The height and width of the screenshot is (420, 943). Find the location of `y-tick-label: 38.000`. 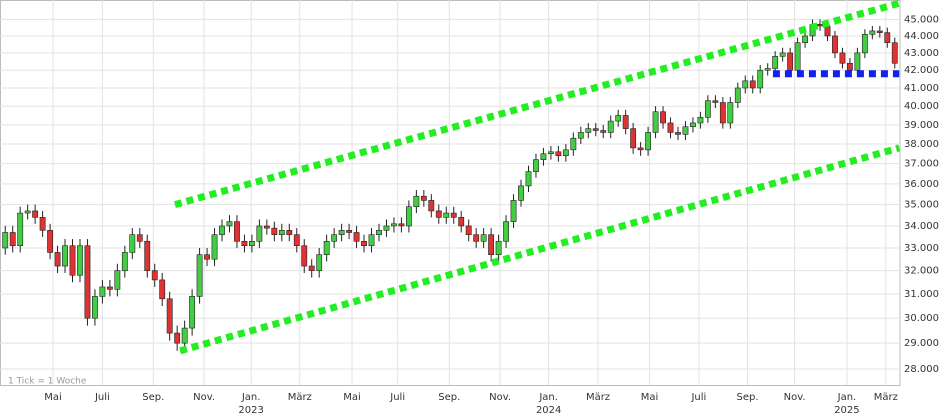

y-tick-label: 38.000 is located at coordinates (921, 144).